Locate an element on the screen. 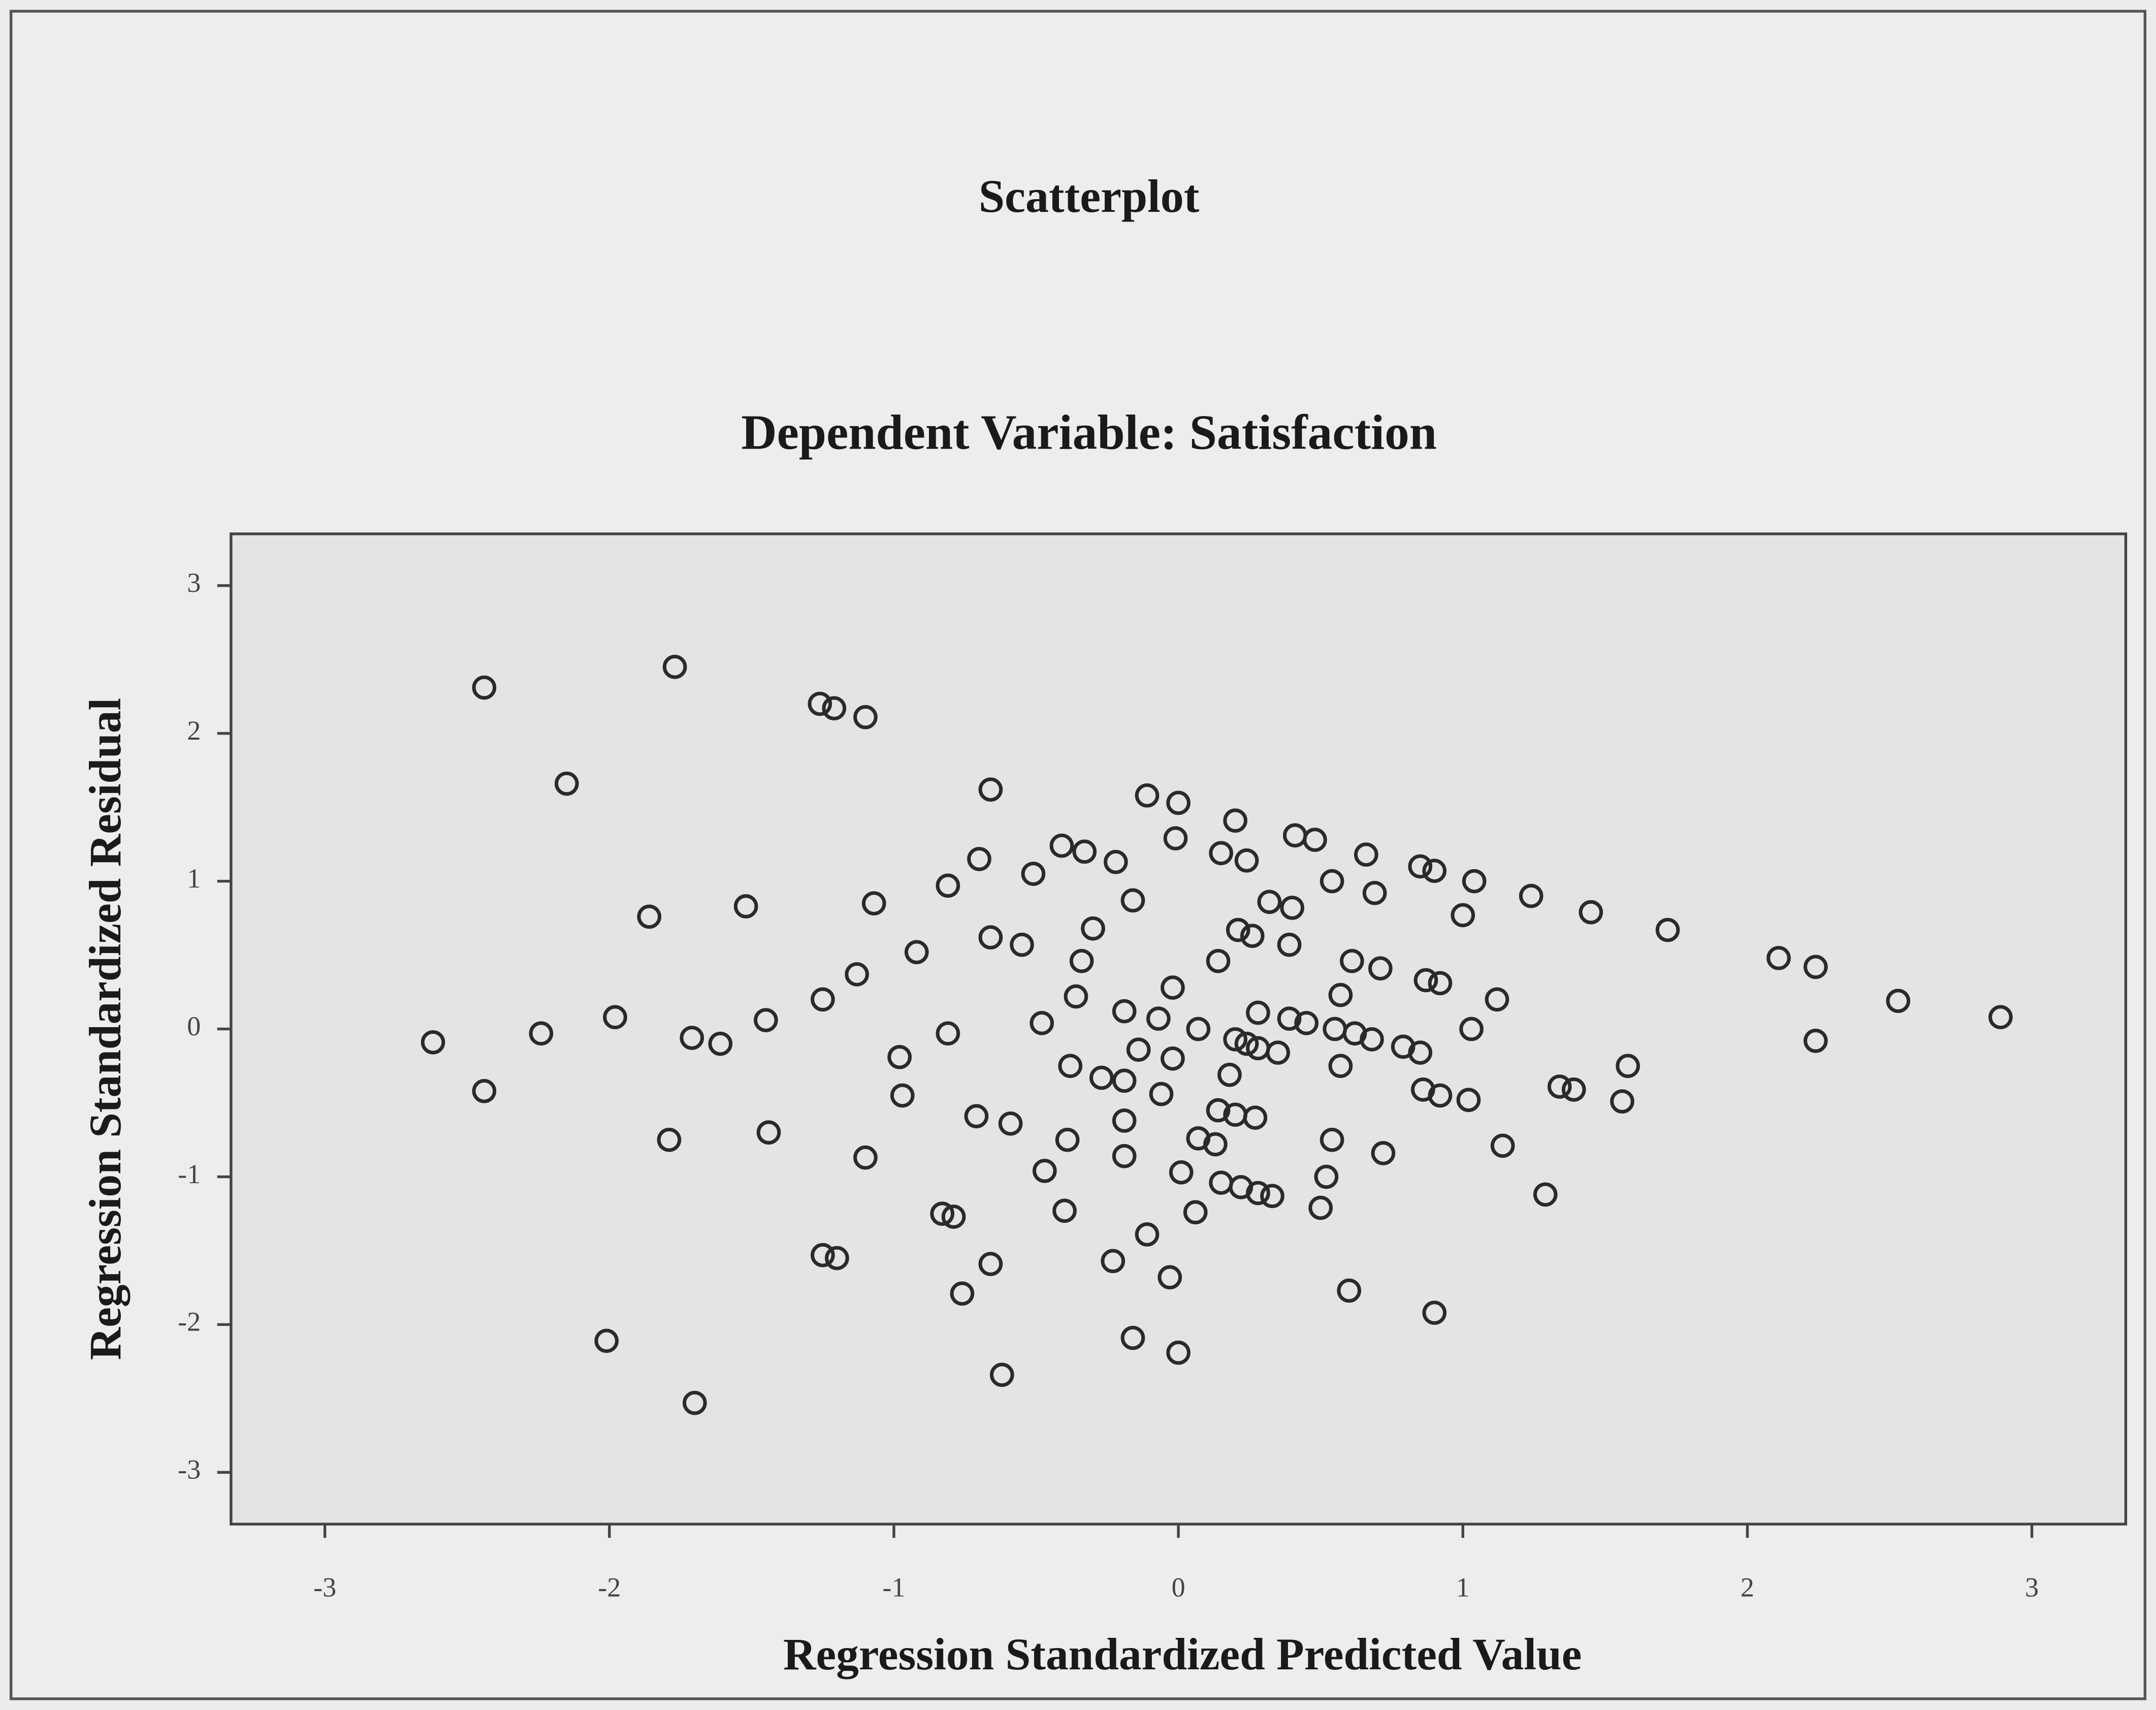 Image resolution: width=2156 pixels, height=1710 pixels. chart-subtitle: Dependent Variable: Satisfaction is located at coordinates (1089, 432).